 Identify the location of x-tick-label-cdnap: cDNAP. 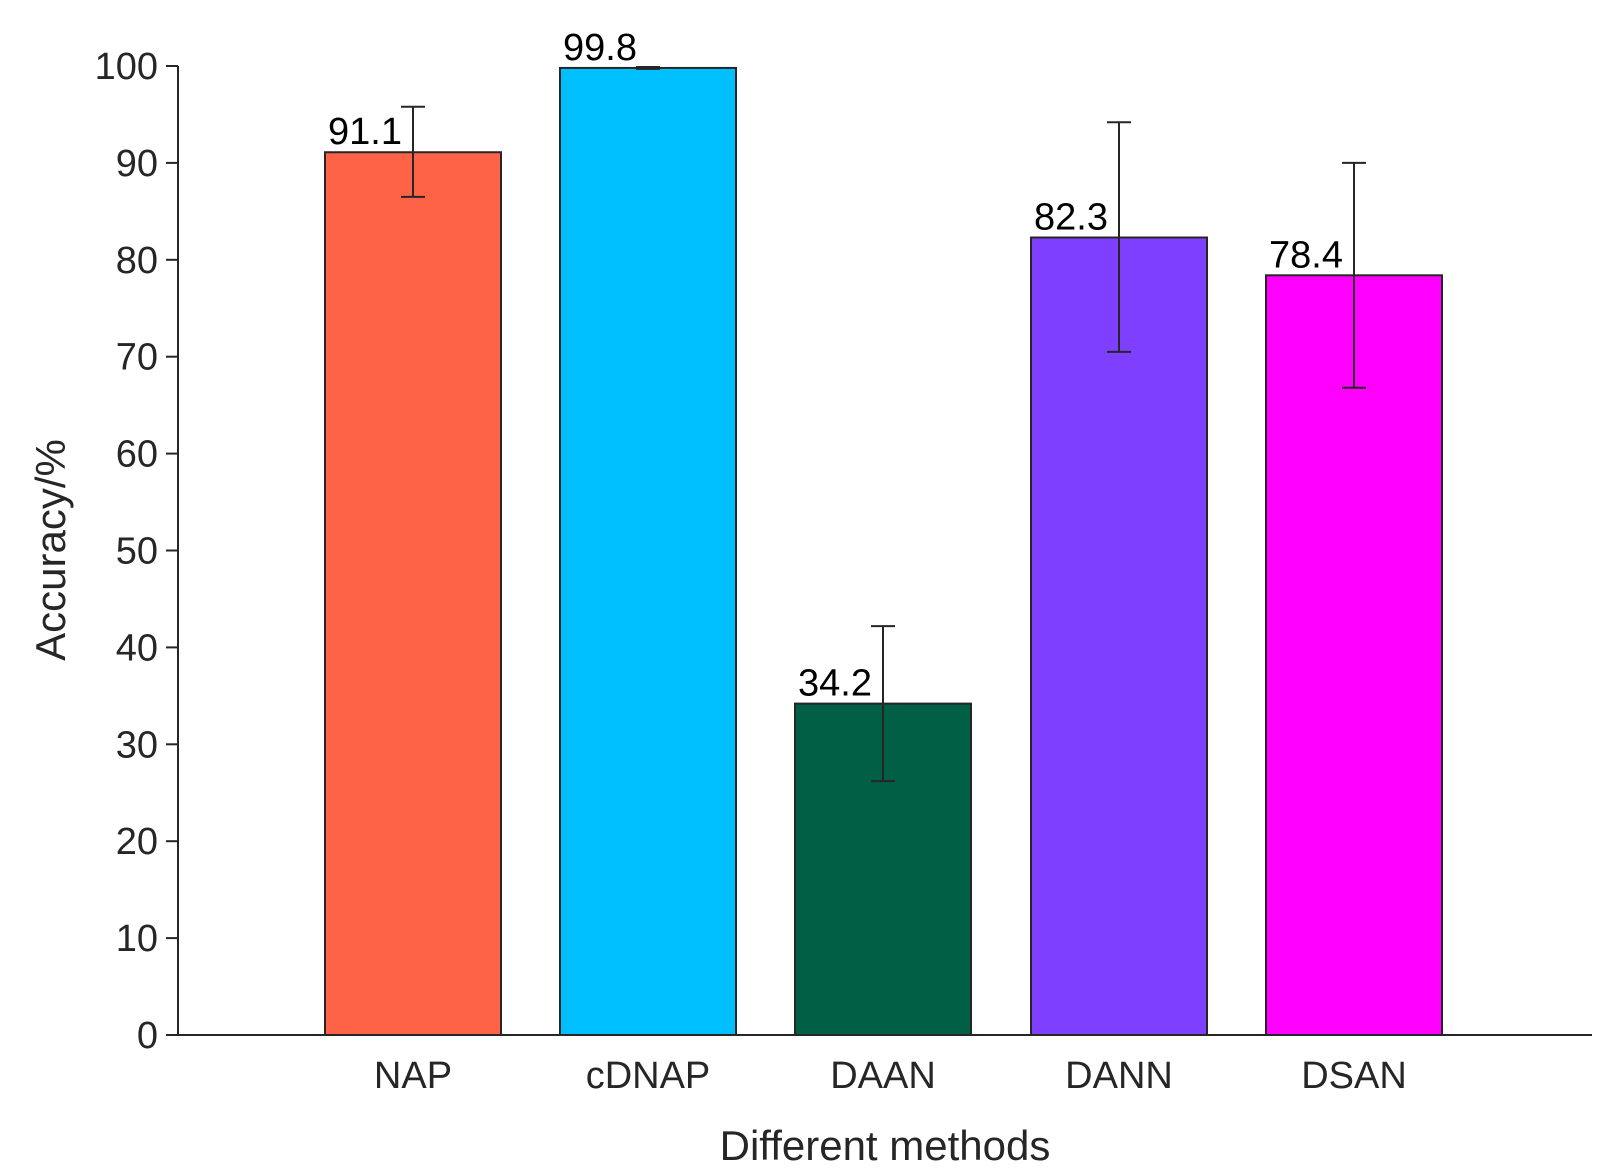
(648, 1076).